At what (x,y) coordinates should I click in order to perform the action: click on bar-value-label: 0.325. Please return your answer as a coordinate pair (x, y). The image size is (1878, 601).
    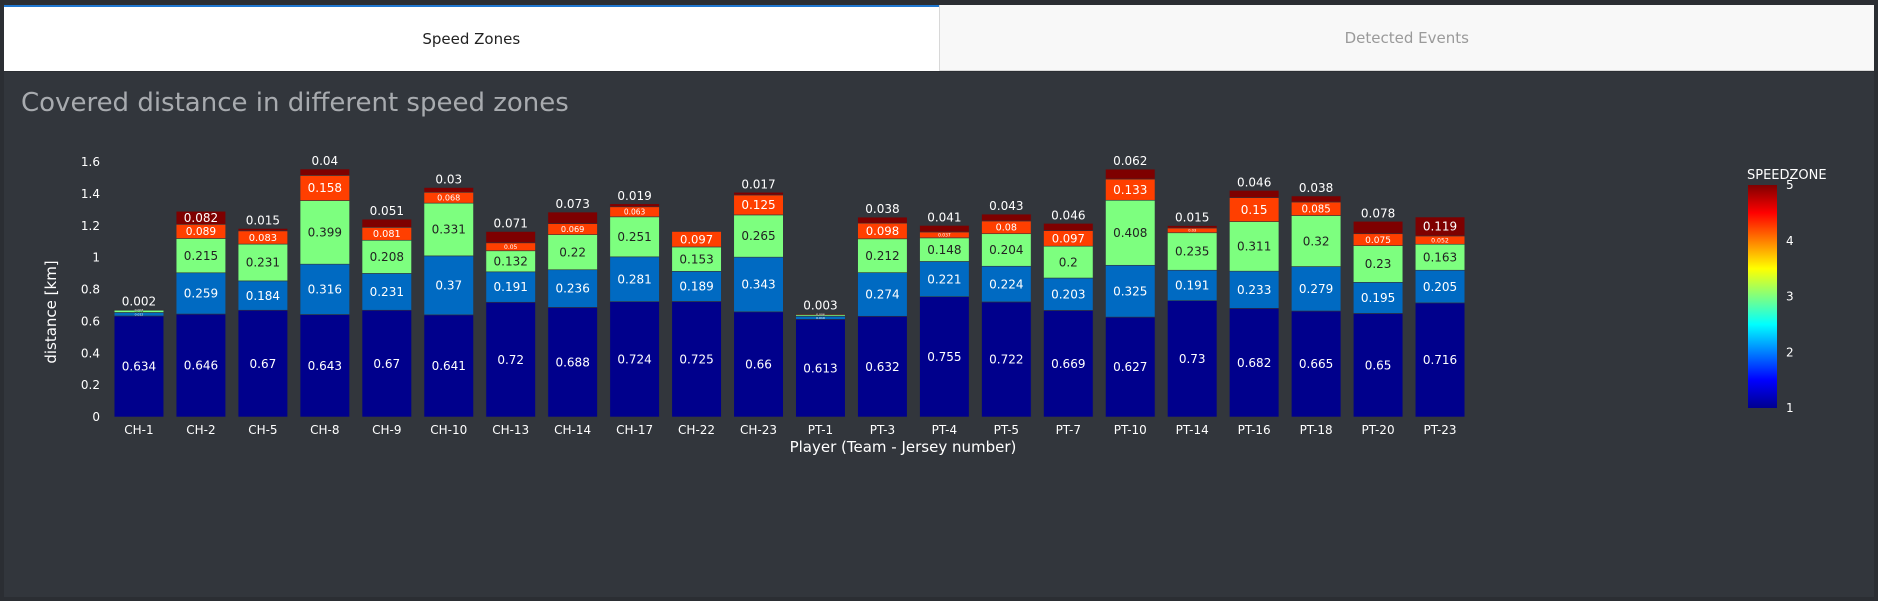
    Looking at the image, I should click on (1130, 291).